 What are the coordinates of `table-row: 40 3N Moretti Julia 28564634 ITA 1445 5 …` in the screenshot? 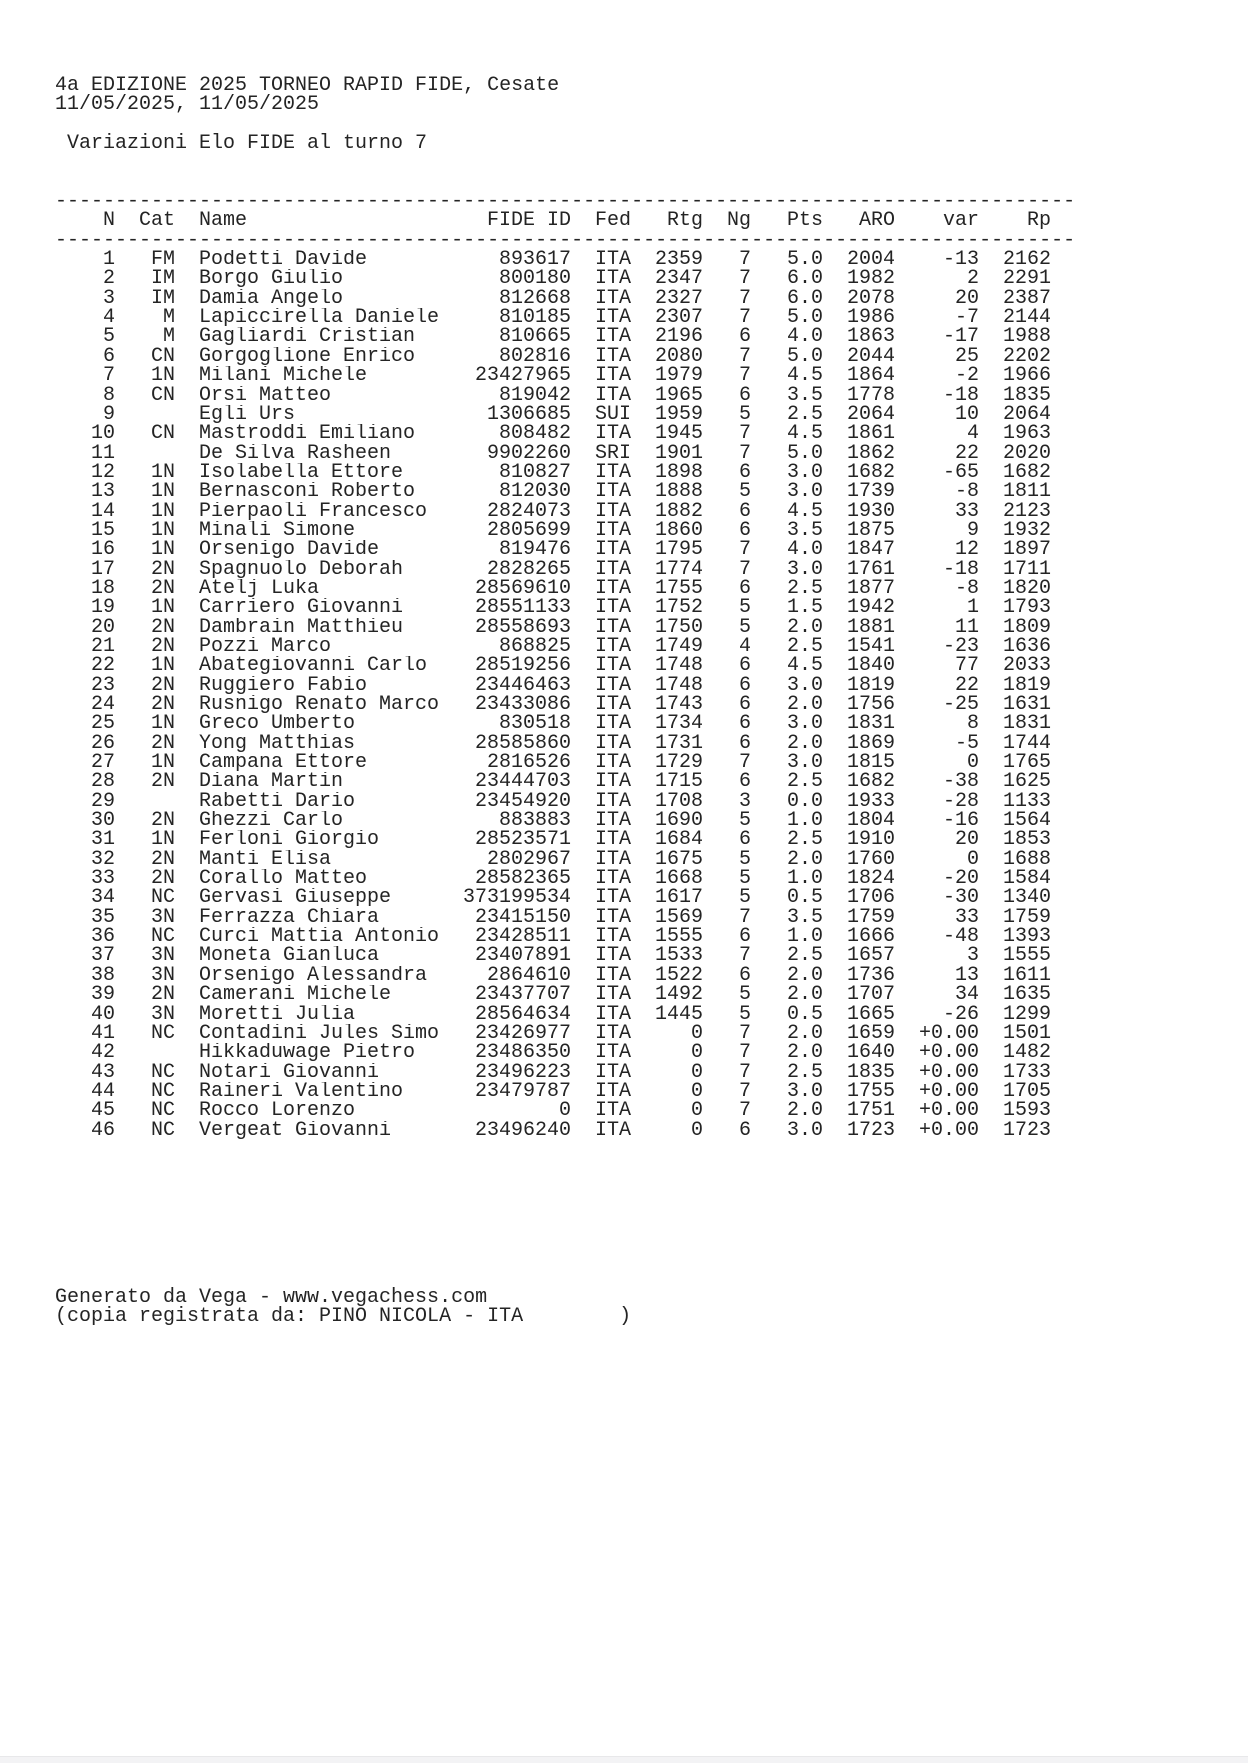 It's located at (651, 1014).